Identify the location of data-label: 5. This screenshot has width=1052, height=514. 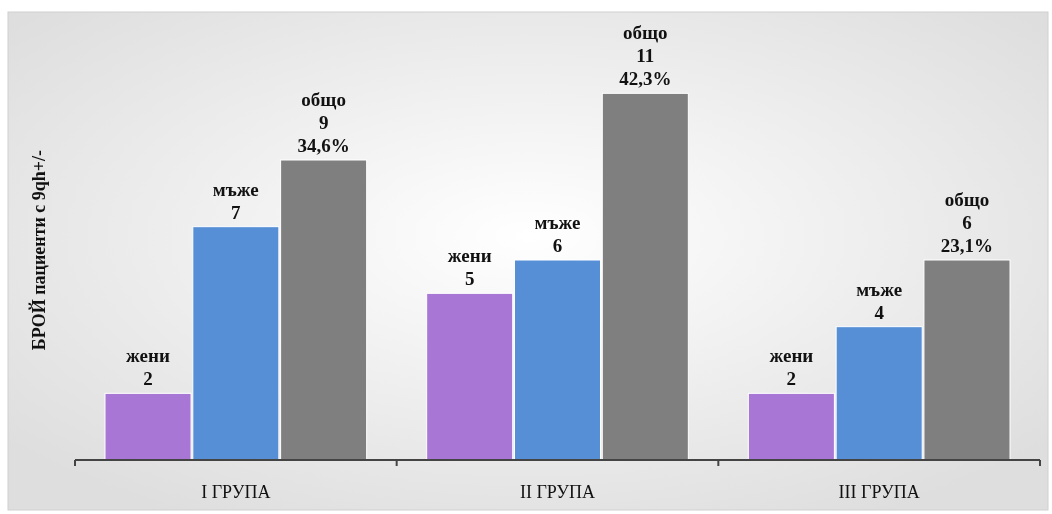
(469, 279).